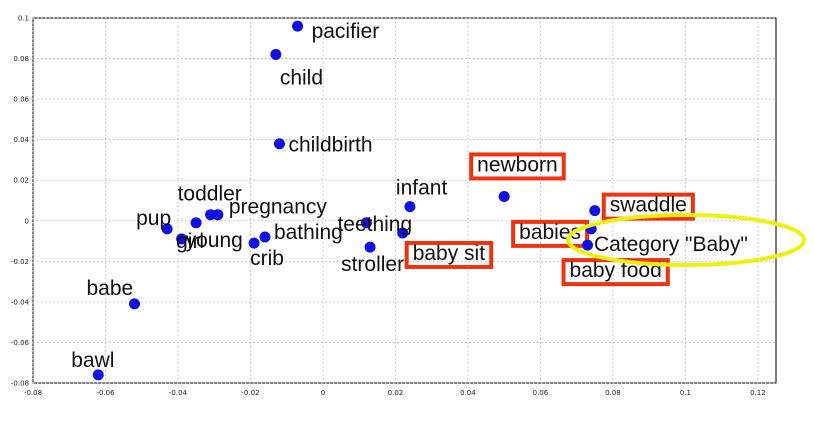  I want to click on point-label: swaddle, so click(648, 205).